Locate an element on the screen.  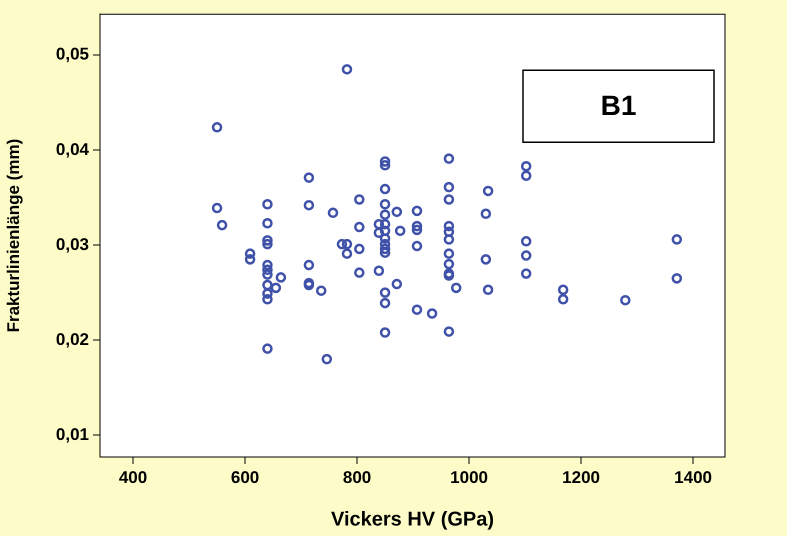
annotation: B1 is located at coordinates (618, 105).